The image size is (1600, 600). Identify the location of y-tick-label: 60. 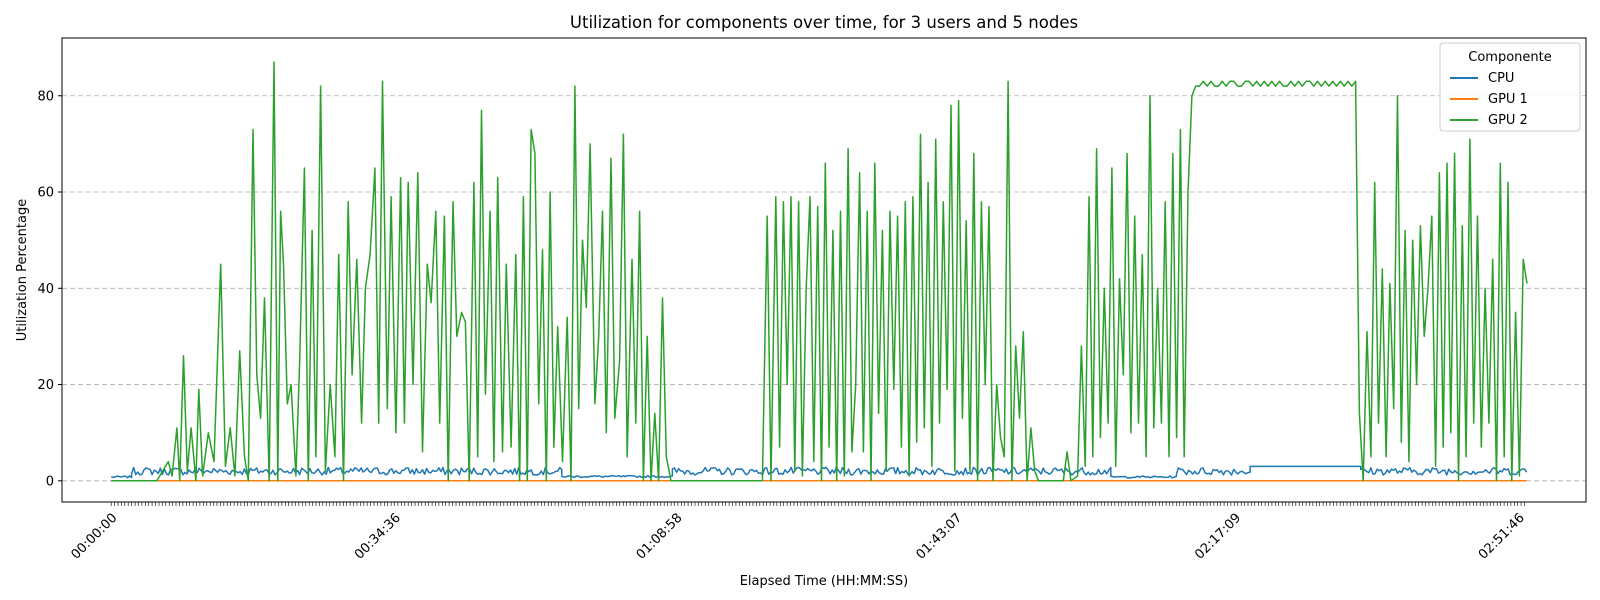
(45, 193).